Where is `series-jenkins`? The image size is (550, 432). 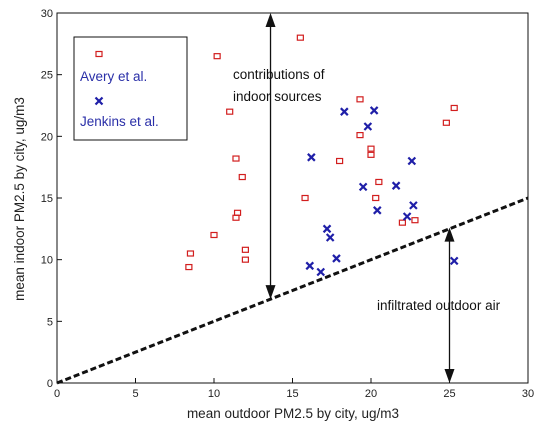
series-jenkins is located at coordinates (382, 191).